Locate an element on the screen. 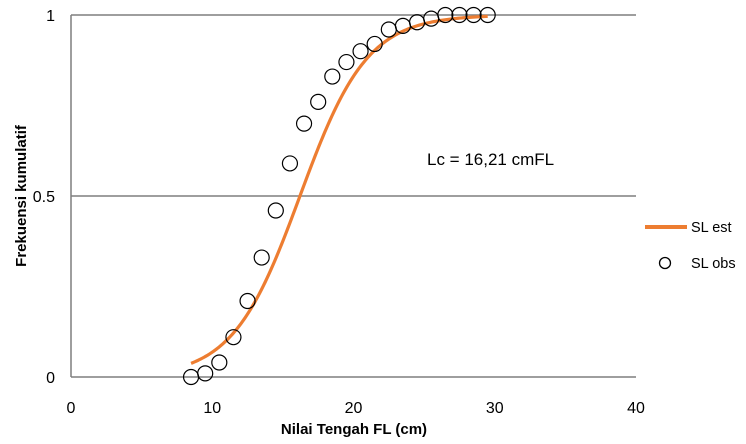  x-tick-label: 30 is located at coordinates (495, 408).